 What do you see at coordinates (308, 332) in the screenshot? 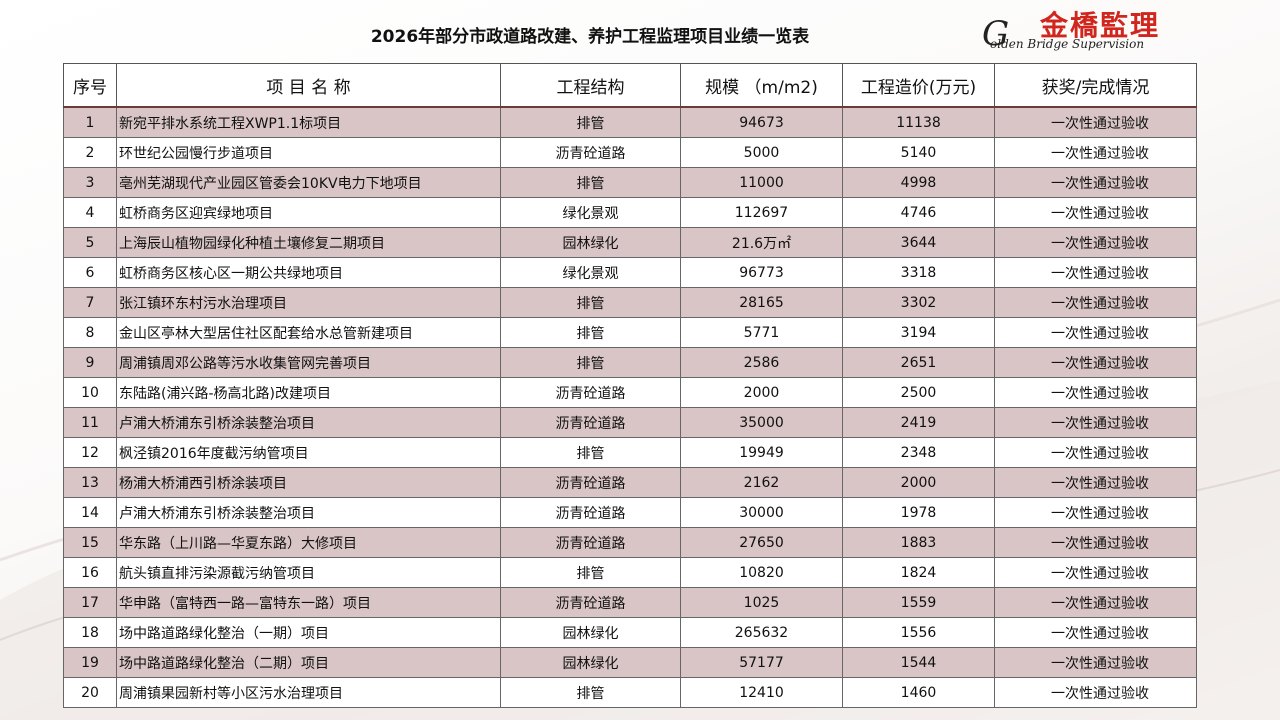
I see `cell-name: 金山区亭林大型居住社区配套给水总管新建项目` at bounding box center [308, 332].